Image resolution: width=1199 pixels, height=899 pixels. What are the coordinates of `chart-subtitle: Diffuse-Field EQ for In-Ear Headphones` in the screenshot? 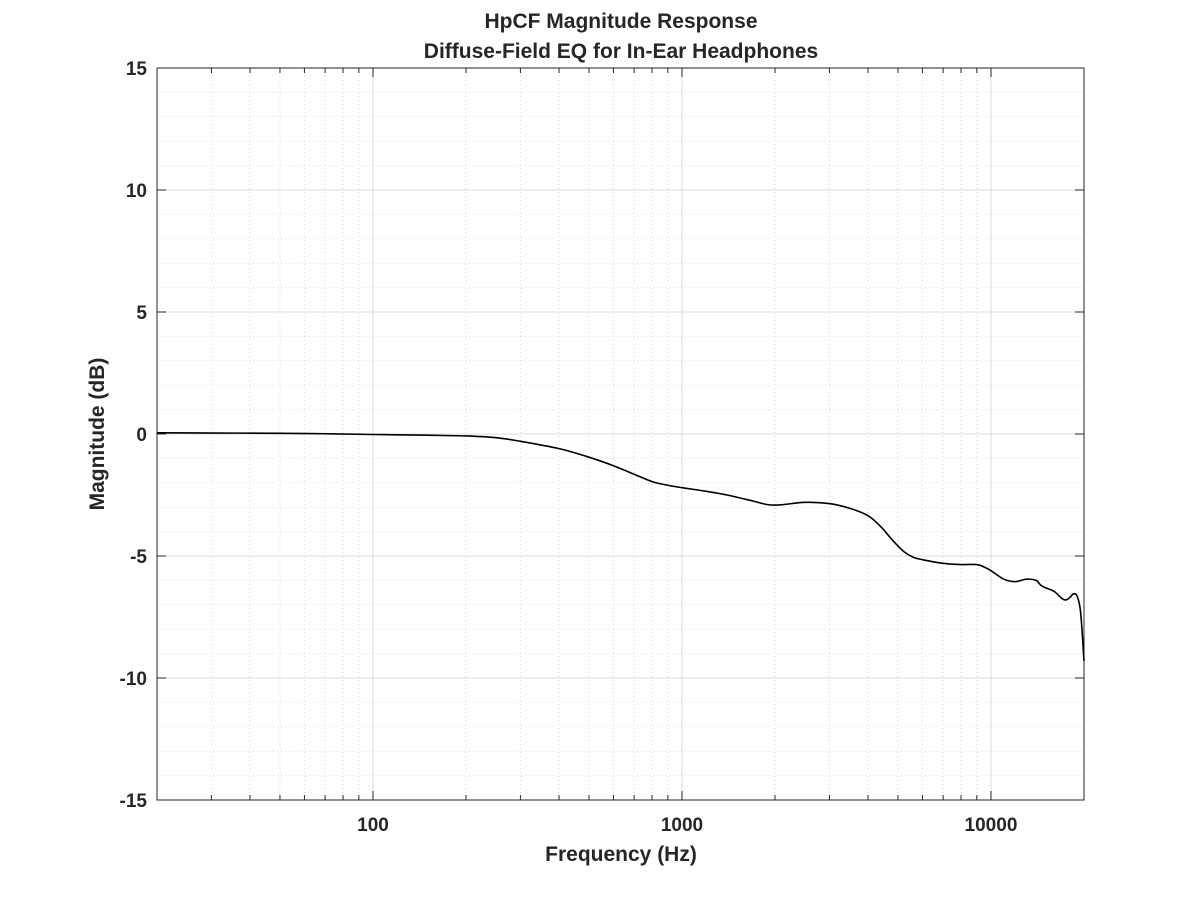 It's located at (621, 51).